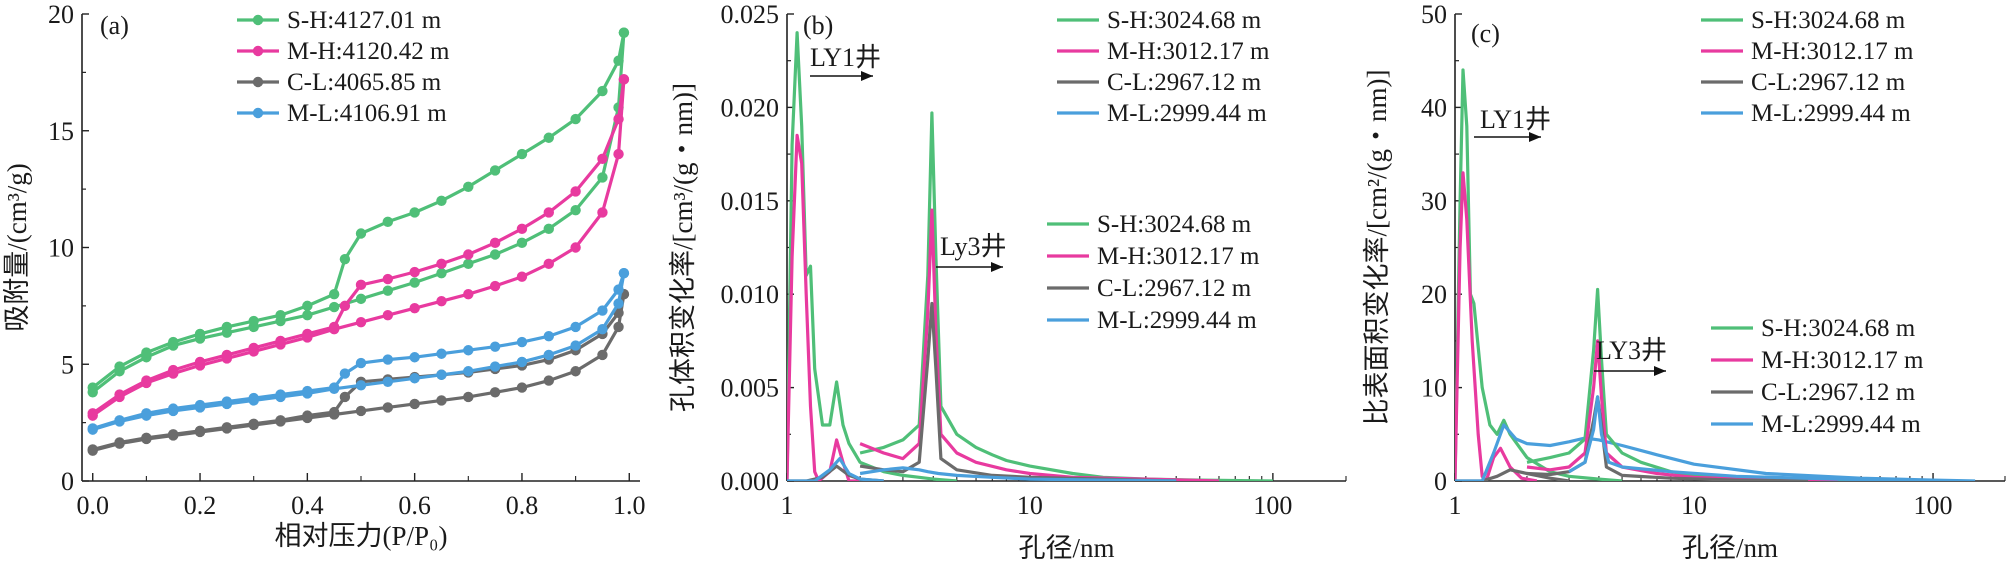  What do you see at coordinates (750, 481) in the screenshot?
I see `y-tick-label: 0.000` at bounding box center [750, 481].